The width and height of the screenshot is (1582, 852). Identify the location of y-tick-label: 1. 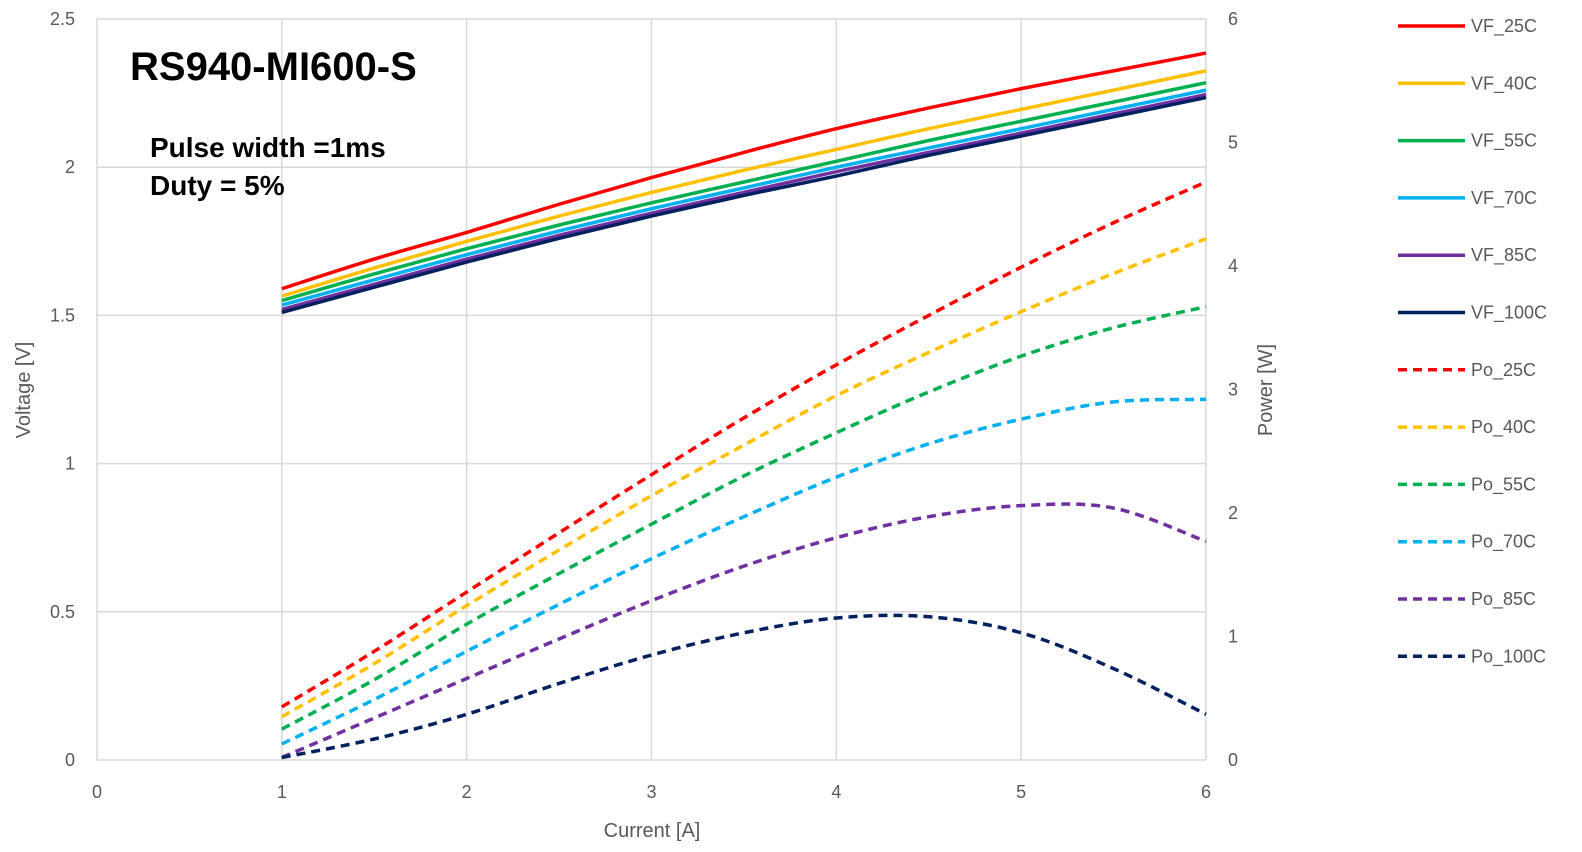
(70, 464).